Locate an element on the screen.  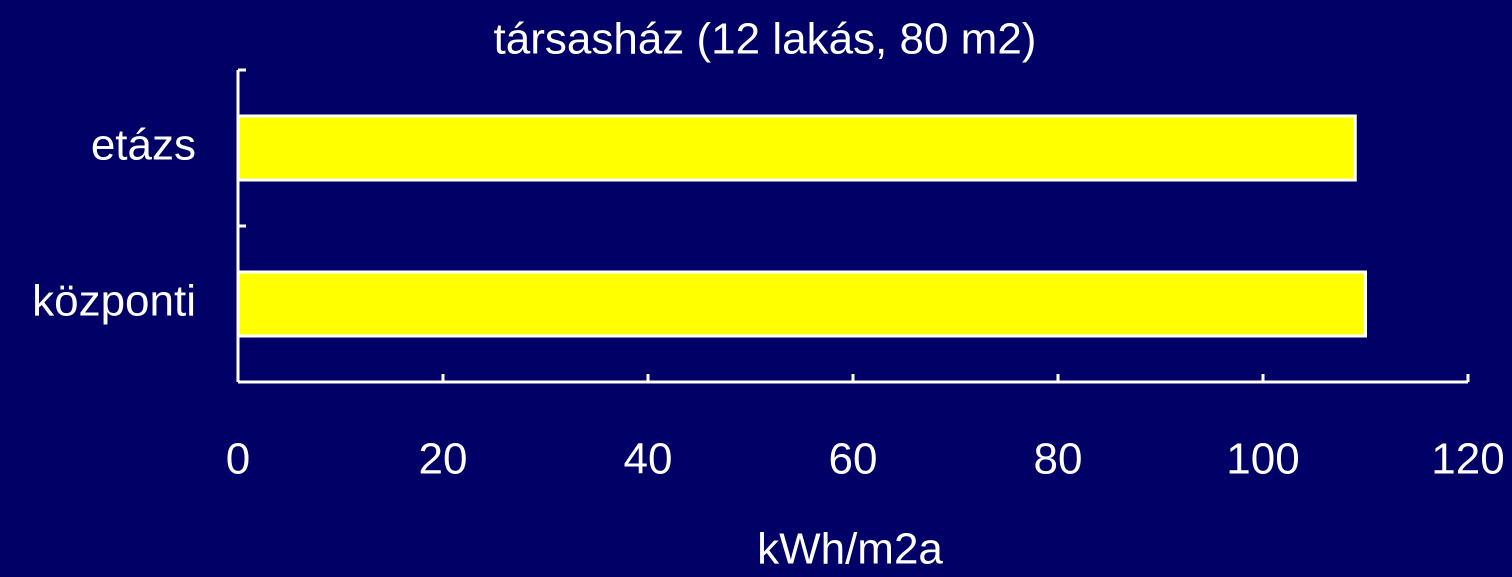
x-tick-label: 100 is located at coordinates (1262, 459).